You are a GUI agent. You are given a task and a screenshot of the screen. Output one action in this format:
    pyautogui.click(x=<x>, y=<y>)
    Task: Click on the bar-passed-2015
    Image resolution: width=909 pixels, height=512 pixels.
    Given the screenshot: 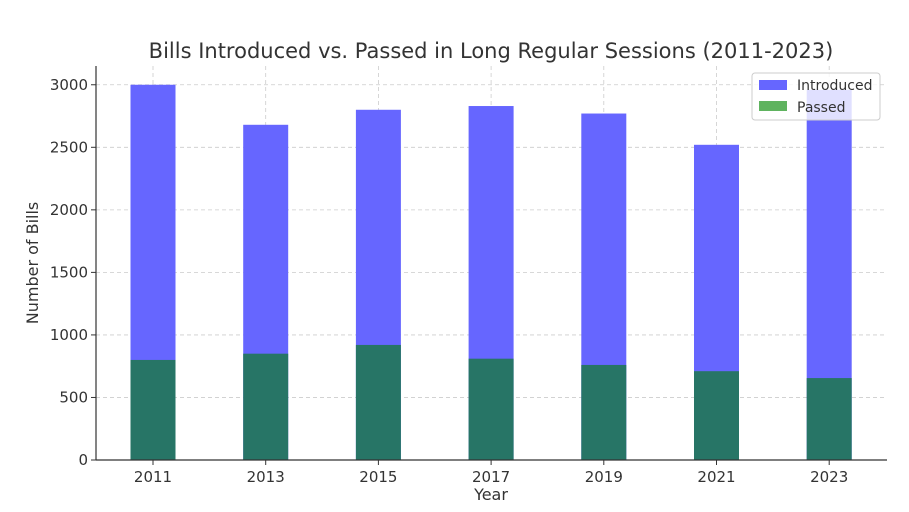 What is the action you would take?
    pyautogui.click(x=378, y=402)
    